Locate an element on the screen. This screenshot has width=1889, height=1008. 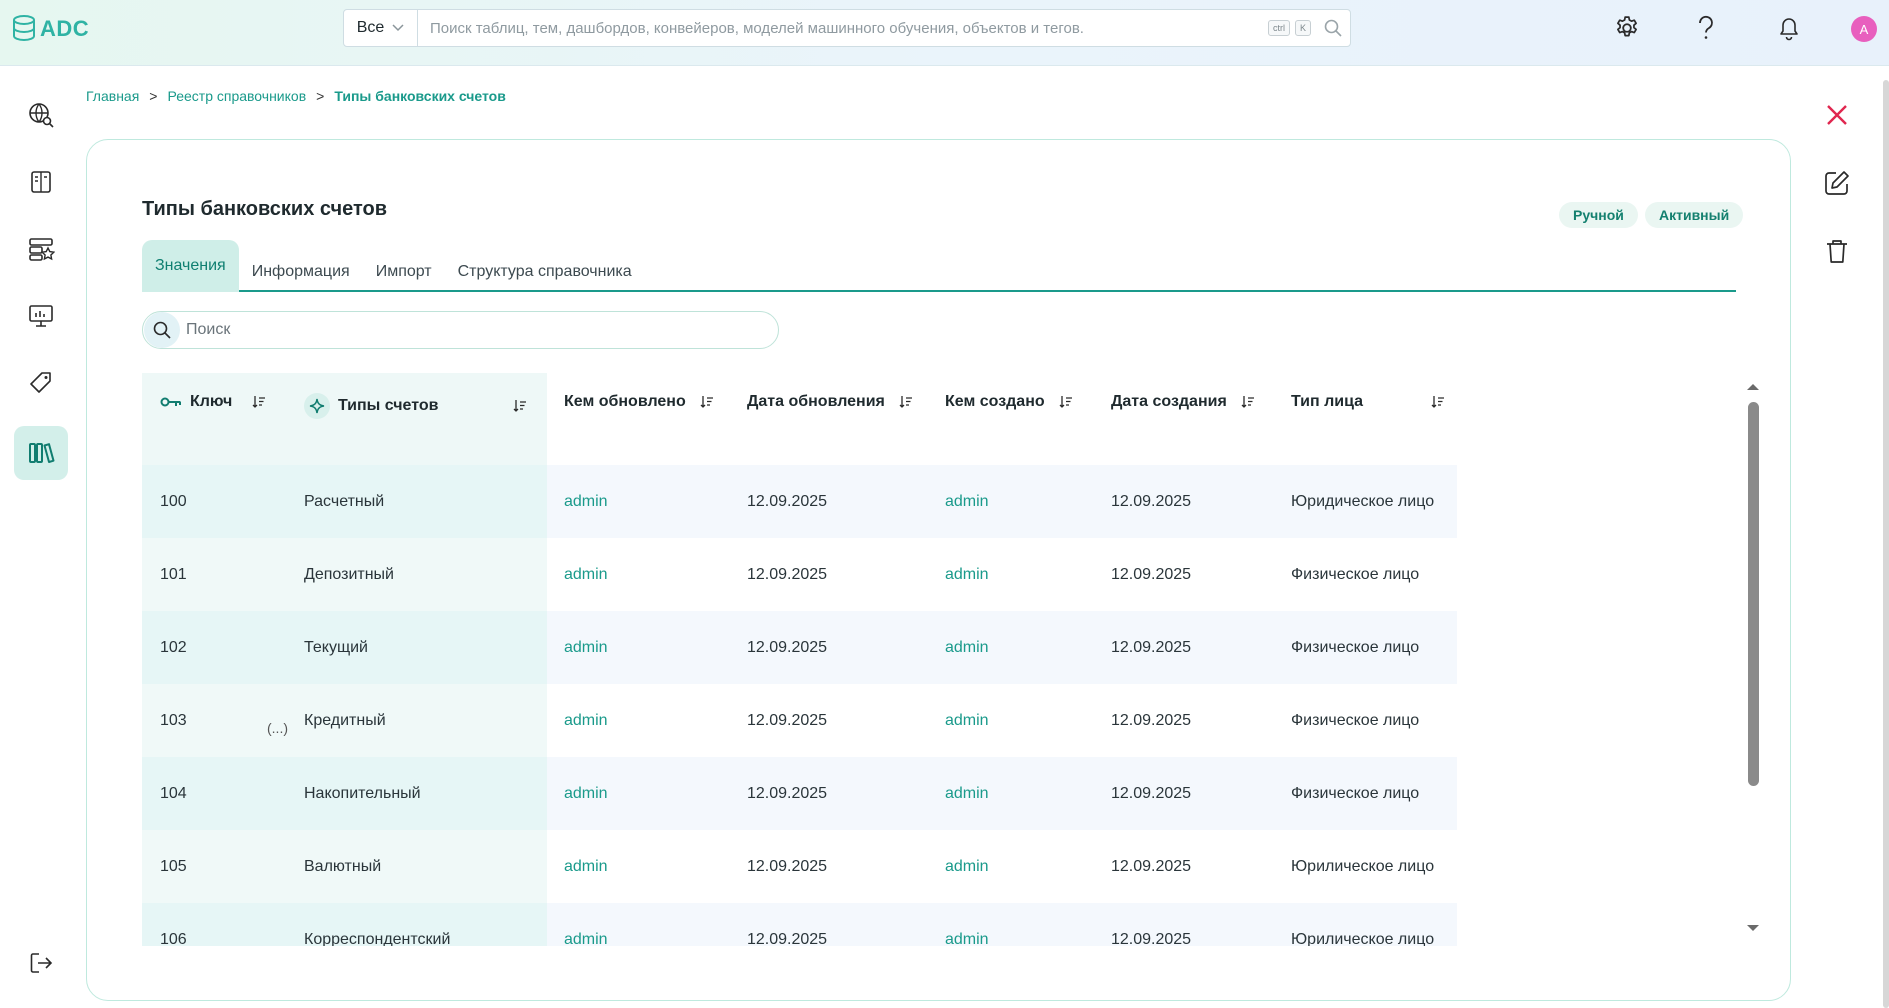
gear-icon is located at coordinates (1627, 26).